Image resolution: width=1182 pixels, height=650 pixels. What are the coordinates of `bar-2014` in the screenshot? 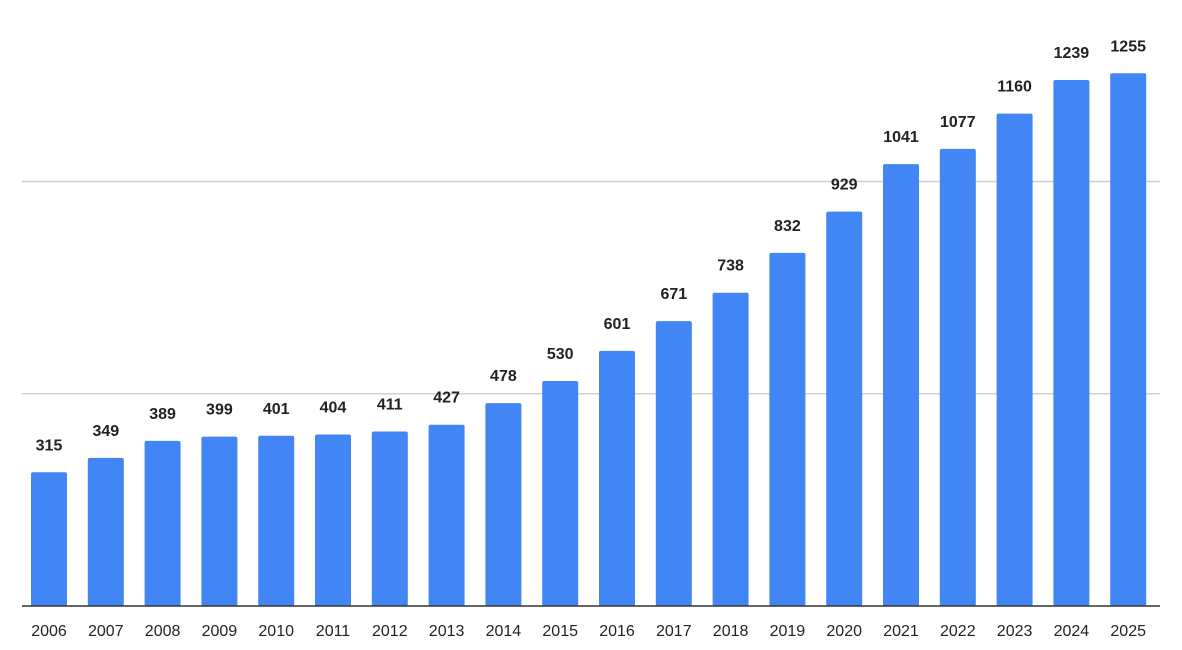 It's located at (503, 504).